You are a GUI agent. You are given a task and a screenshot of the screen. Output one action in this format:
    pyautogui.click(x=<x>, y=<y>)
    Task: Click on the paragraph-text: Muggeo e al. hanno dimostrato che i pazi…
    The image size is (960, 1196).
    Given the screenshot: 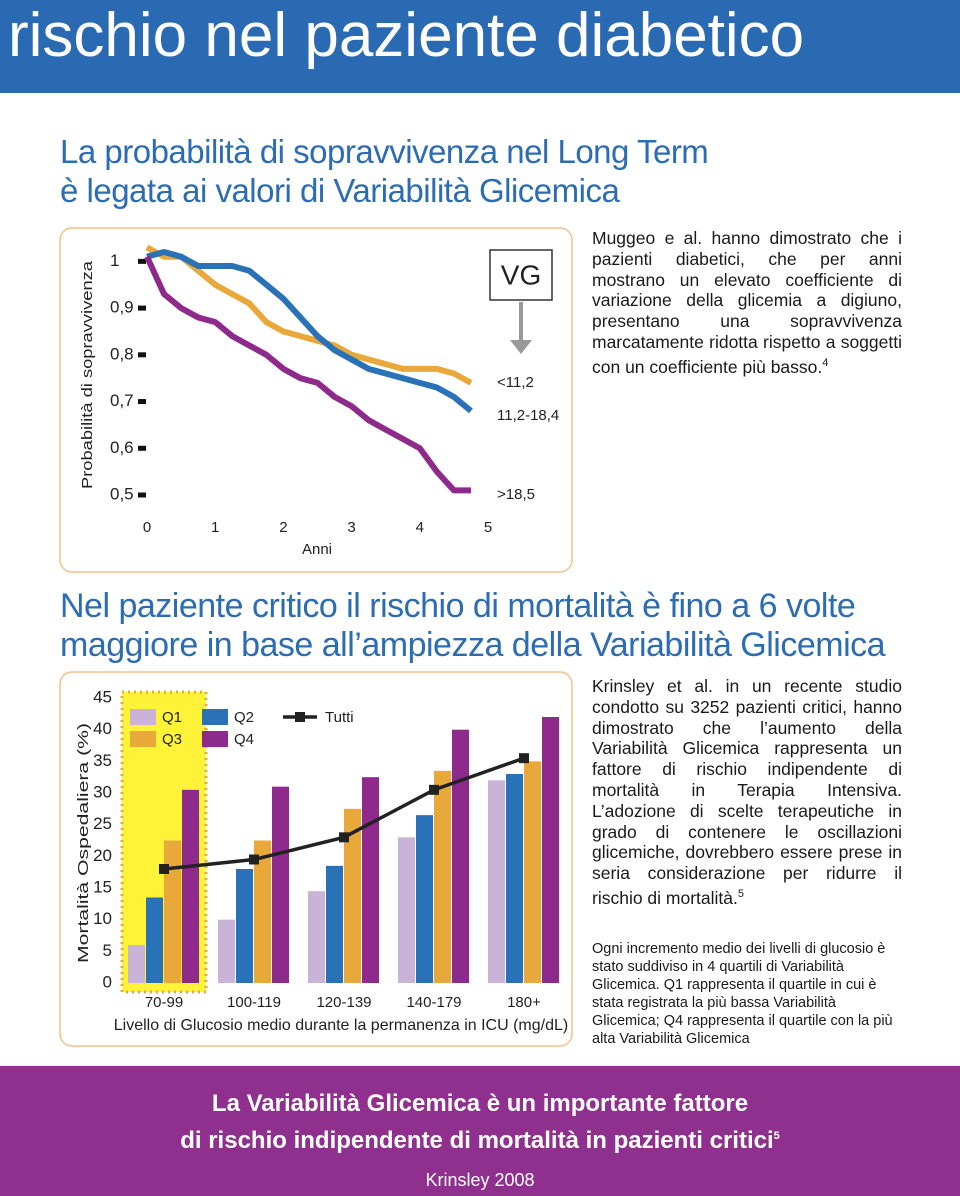 What is the action you would take?
    pyautogui.click(x=747, y=302)
    